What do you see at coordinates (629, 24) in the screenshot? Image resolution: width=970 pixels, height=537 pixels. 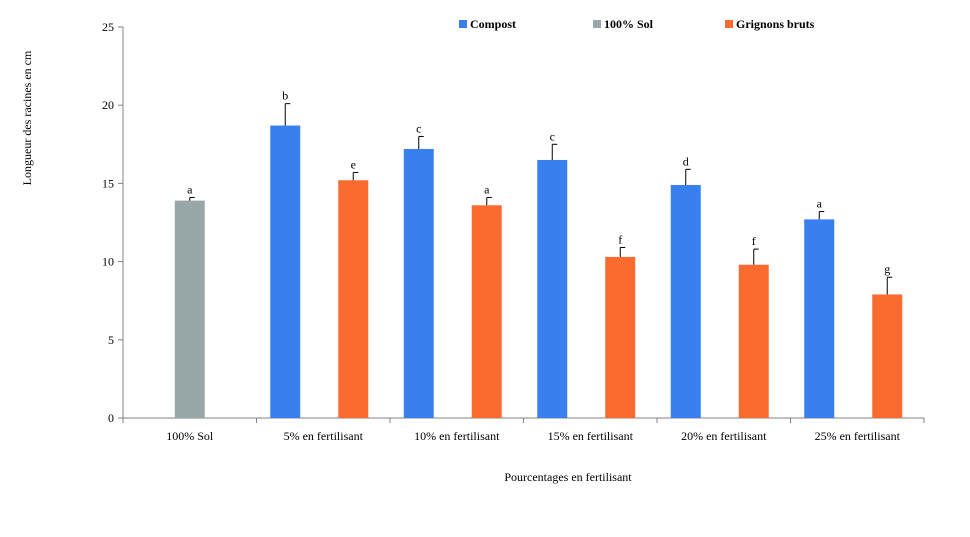 I see `legend-label: 100% Sol` at bounding box center [629, 24].